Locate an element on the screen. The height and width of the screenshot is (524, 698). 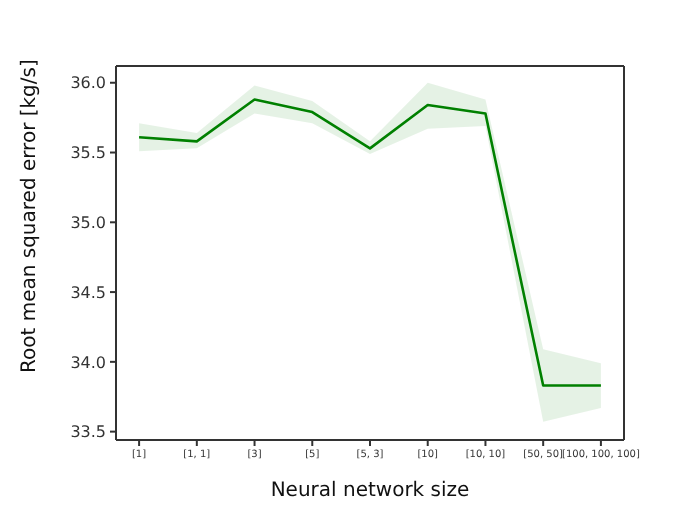
y-tick-label: 33.5 is located at coordinates (88, 432).